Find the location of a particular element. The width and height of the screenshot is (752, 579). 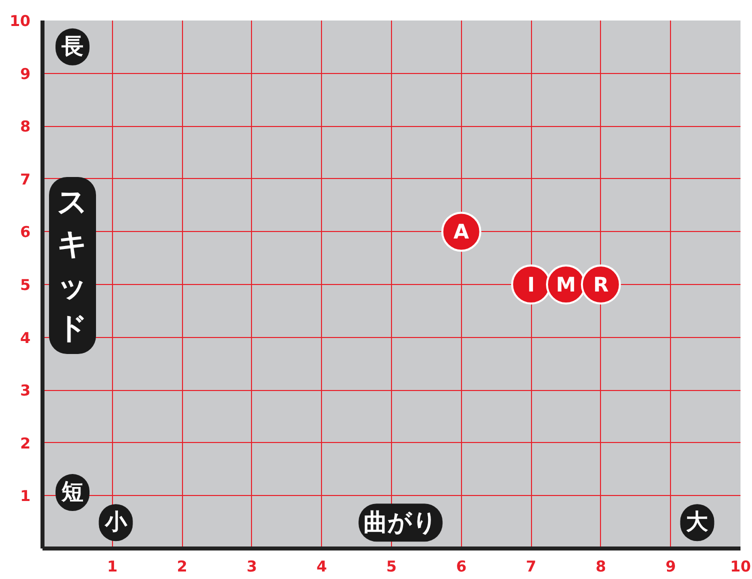

y-tick-label: 10 is located at coordinates (20, 21).